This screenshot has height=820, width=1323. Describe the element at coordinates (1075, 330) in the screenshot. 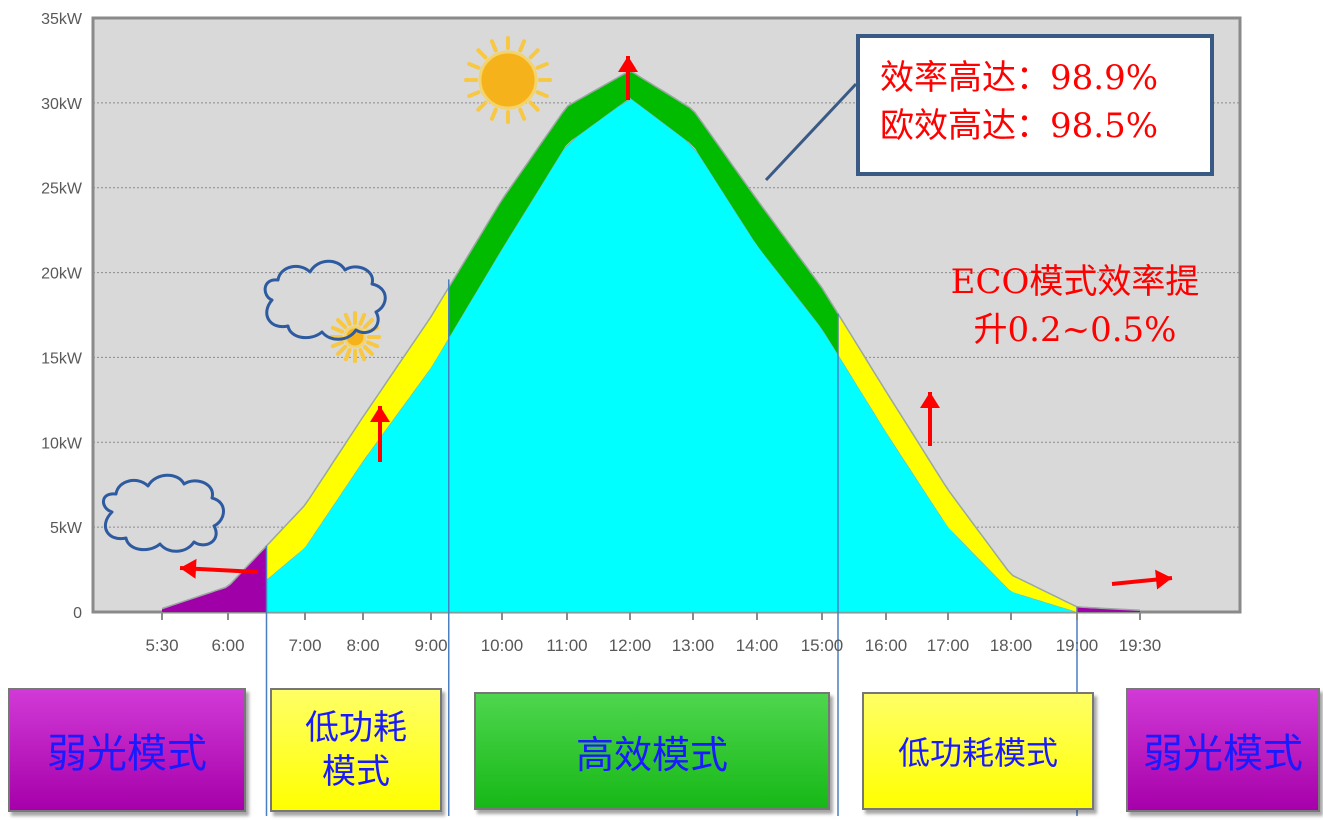

I see `eco-line-2: 升0.2~0.5%` at that location.